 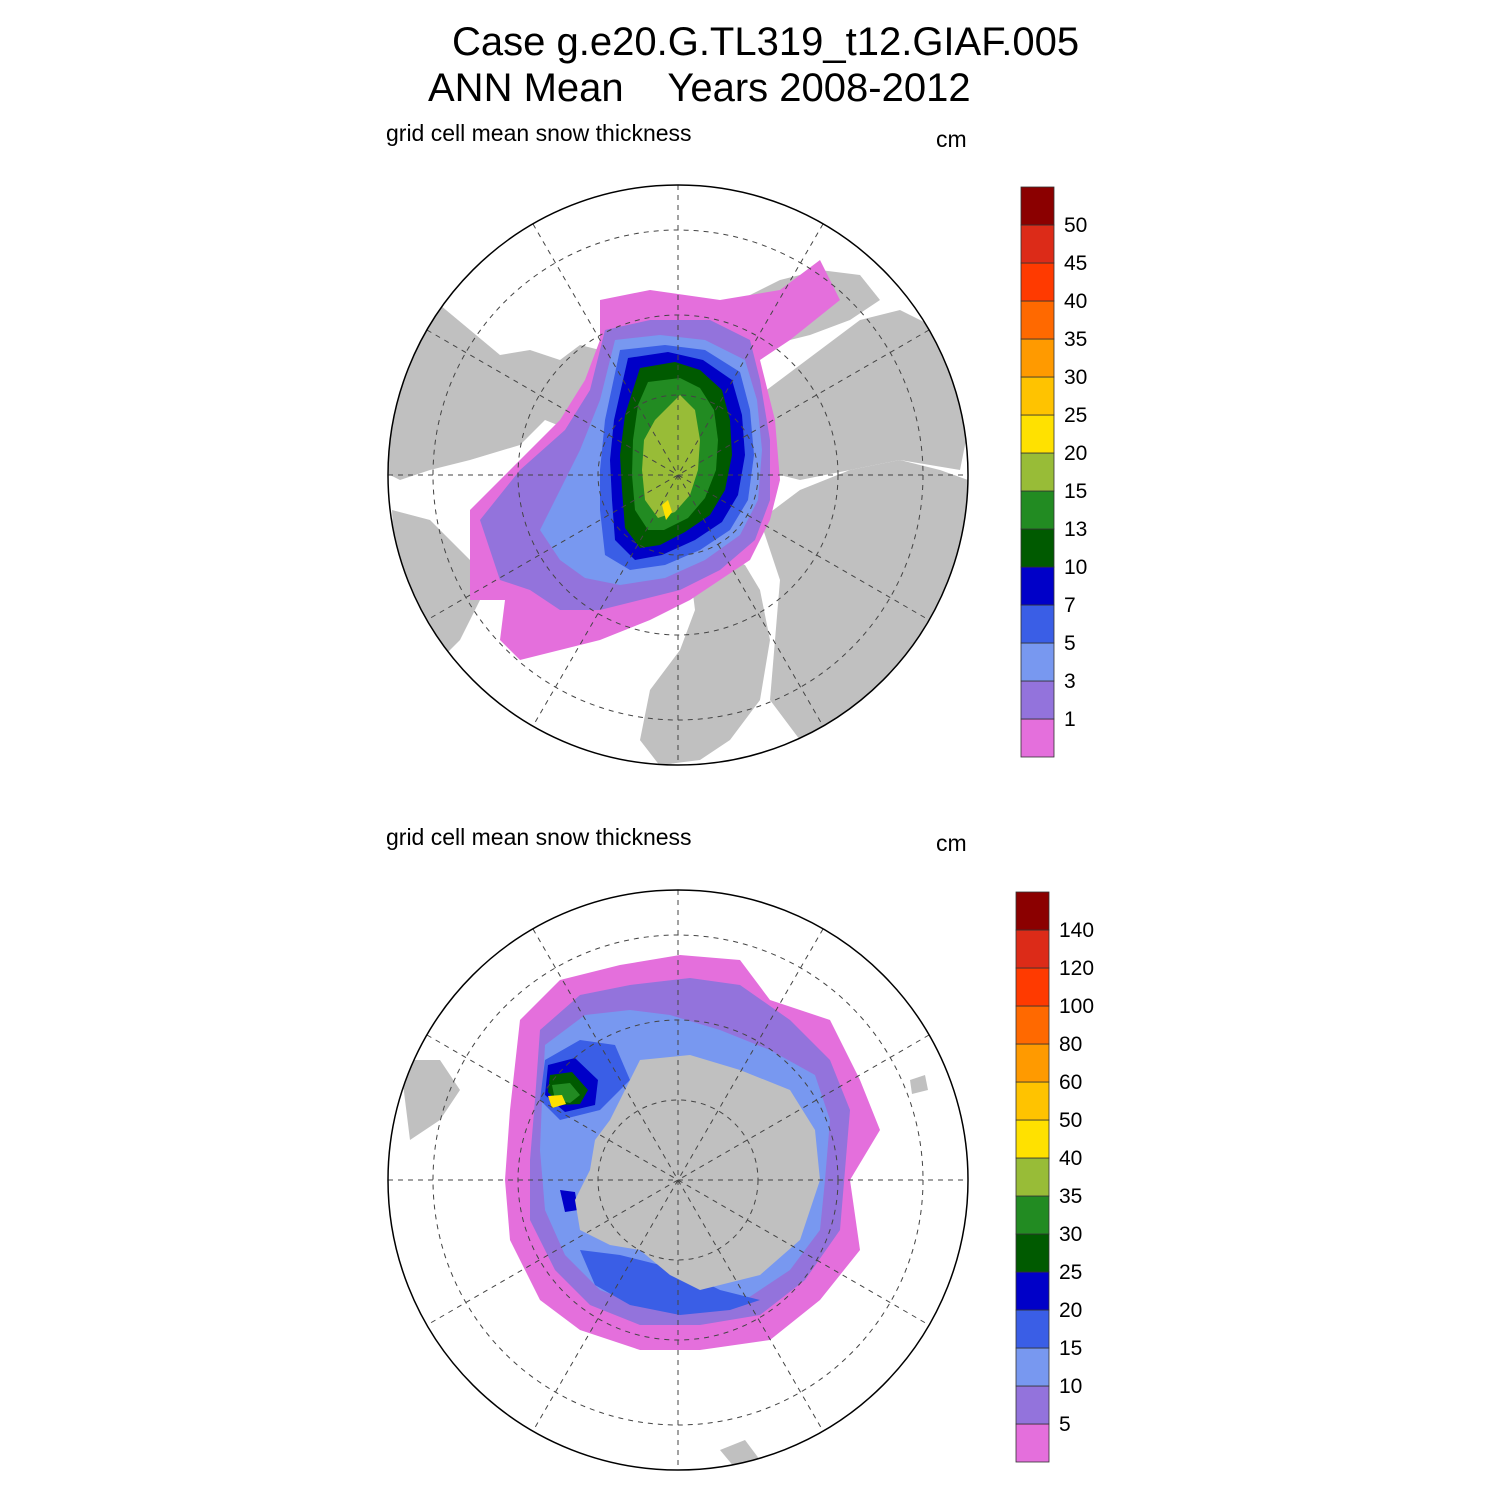 What do you see at coordinates (569, 1201) in the screenshot?
I see `sh-snow-peninsula` at bounding box center [569, 1201].